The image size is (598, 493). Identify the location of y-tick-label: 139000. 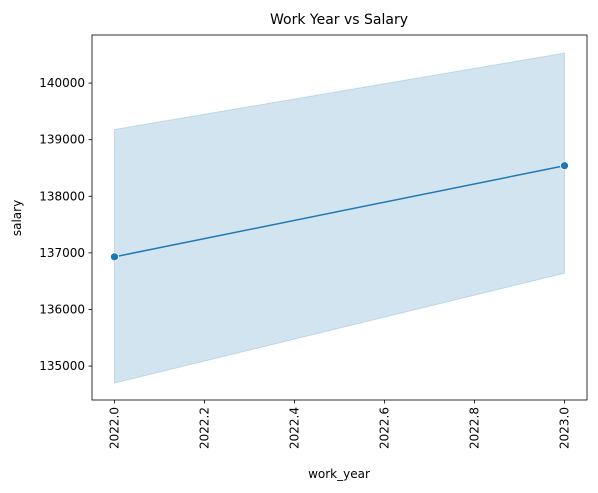
(62, 140).